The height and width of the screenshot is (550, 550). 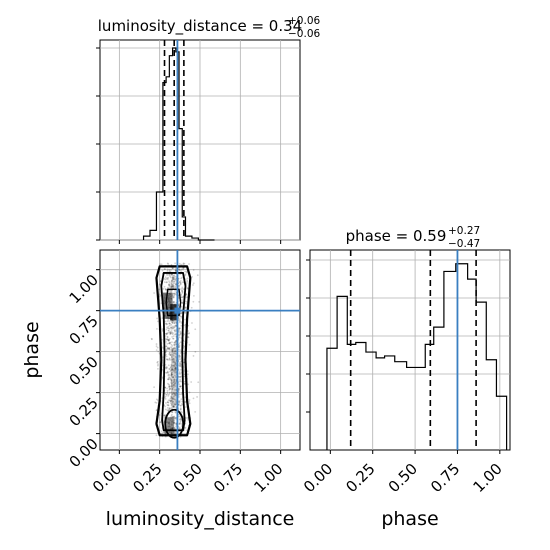 I want to click on ld-title: luminosity_distance = 0.34, so click(x=200, y=26).